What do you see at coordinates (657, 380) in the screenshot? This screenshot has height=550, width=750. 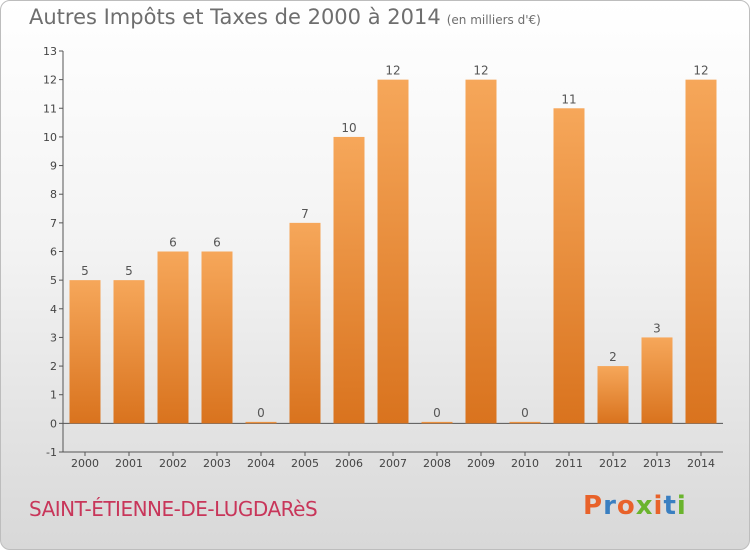 I see `bar-2013` at bounding box center [657, 380].